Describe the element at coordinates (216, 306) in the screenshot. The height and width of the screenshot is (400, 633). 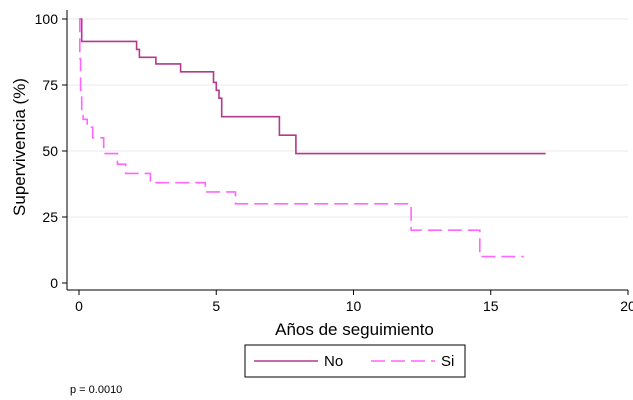
I see `x-tick-label-5: 5` at that location.